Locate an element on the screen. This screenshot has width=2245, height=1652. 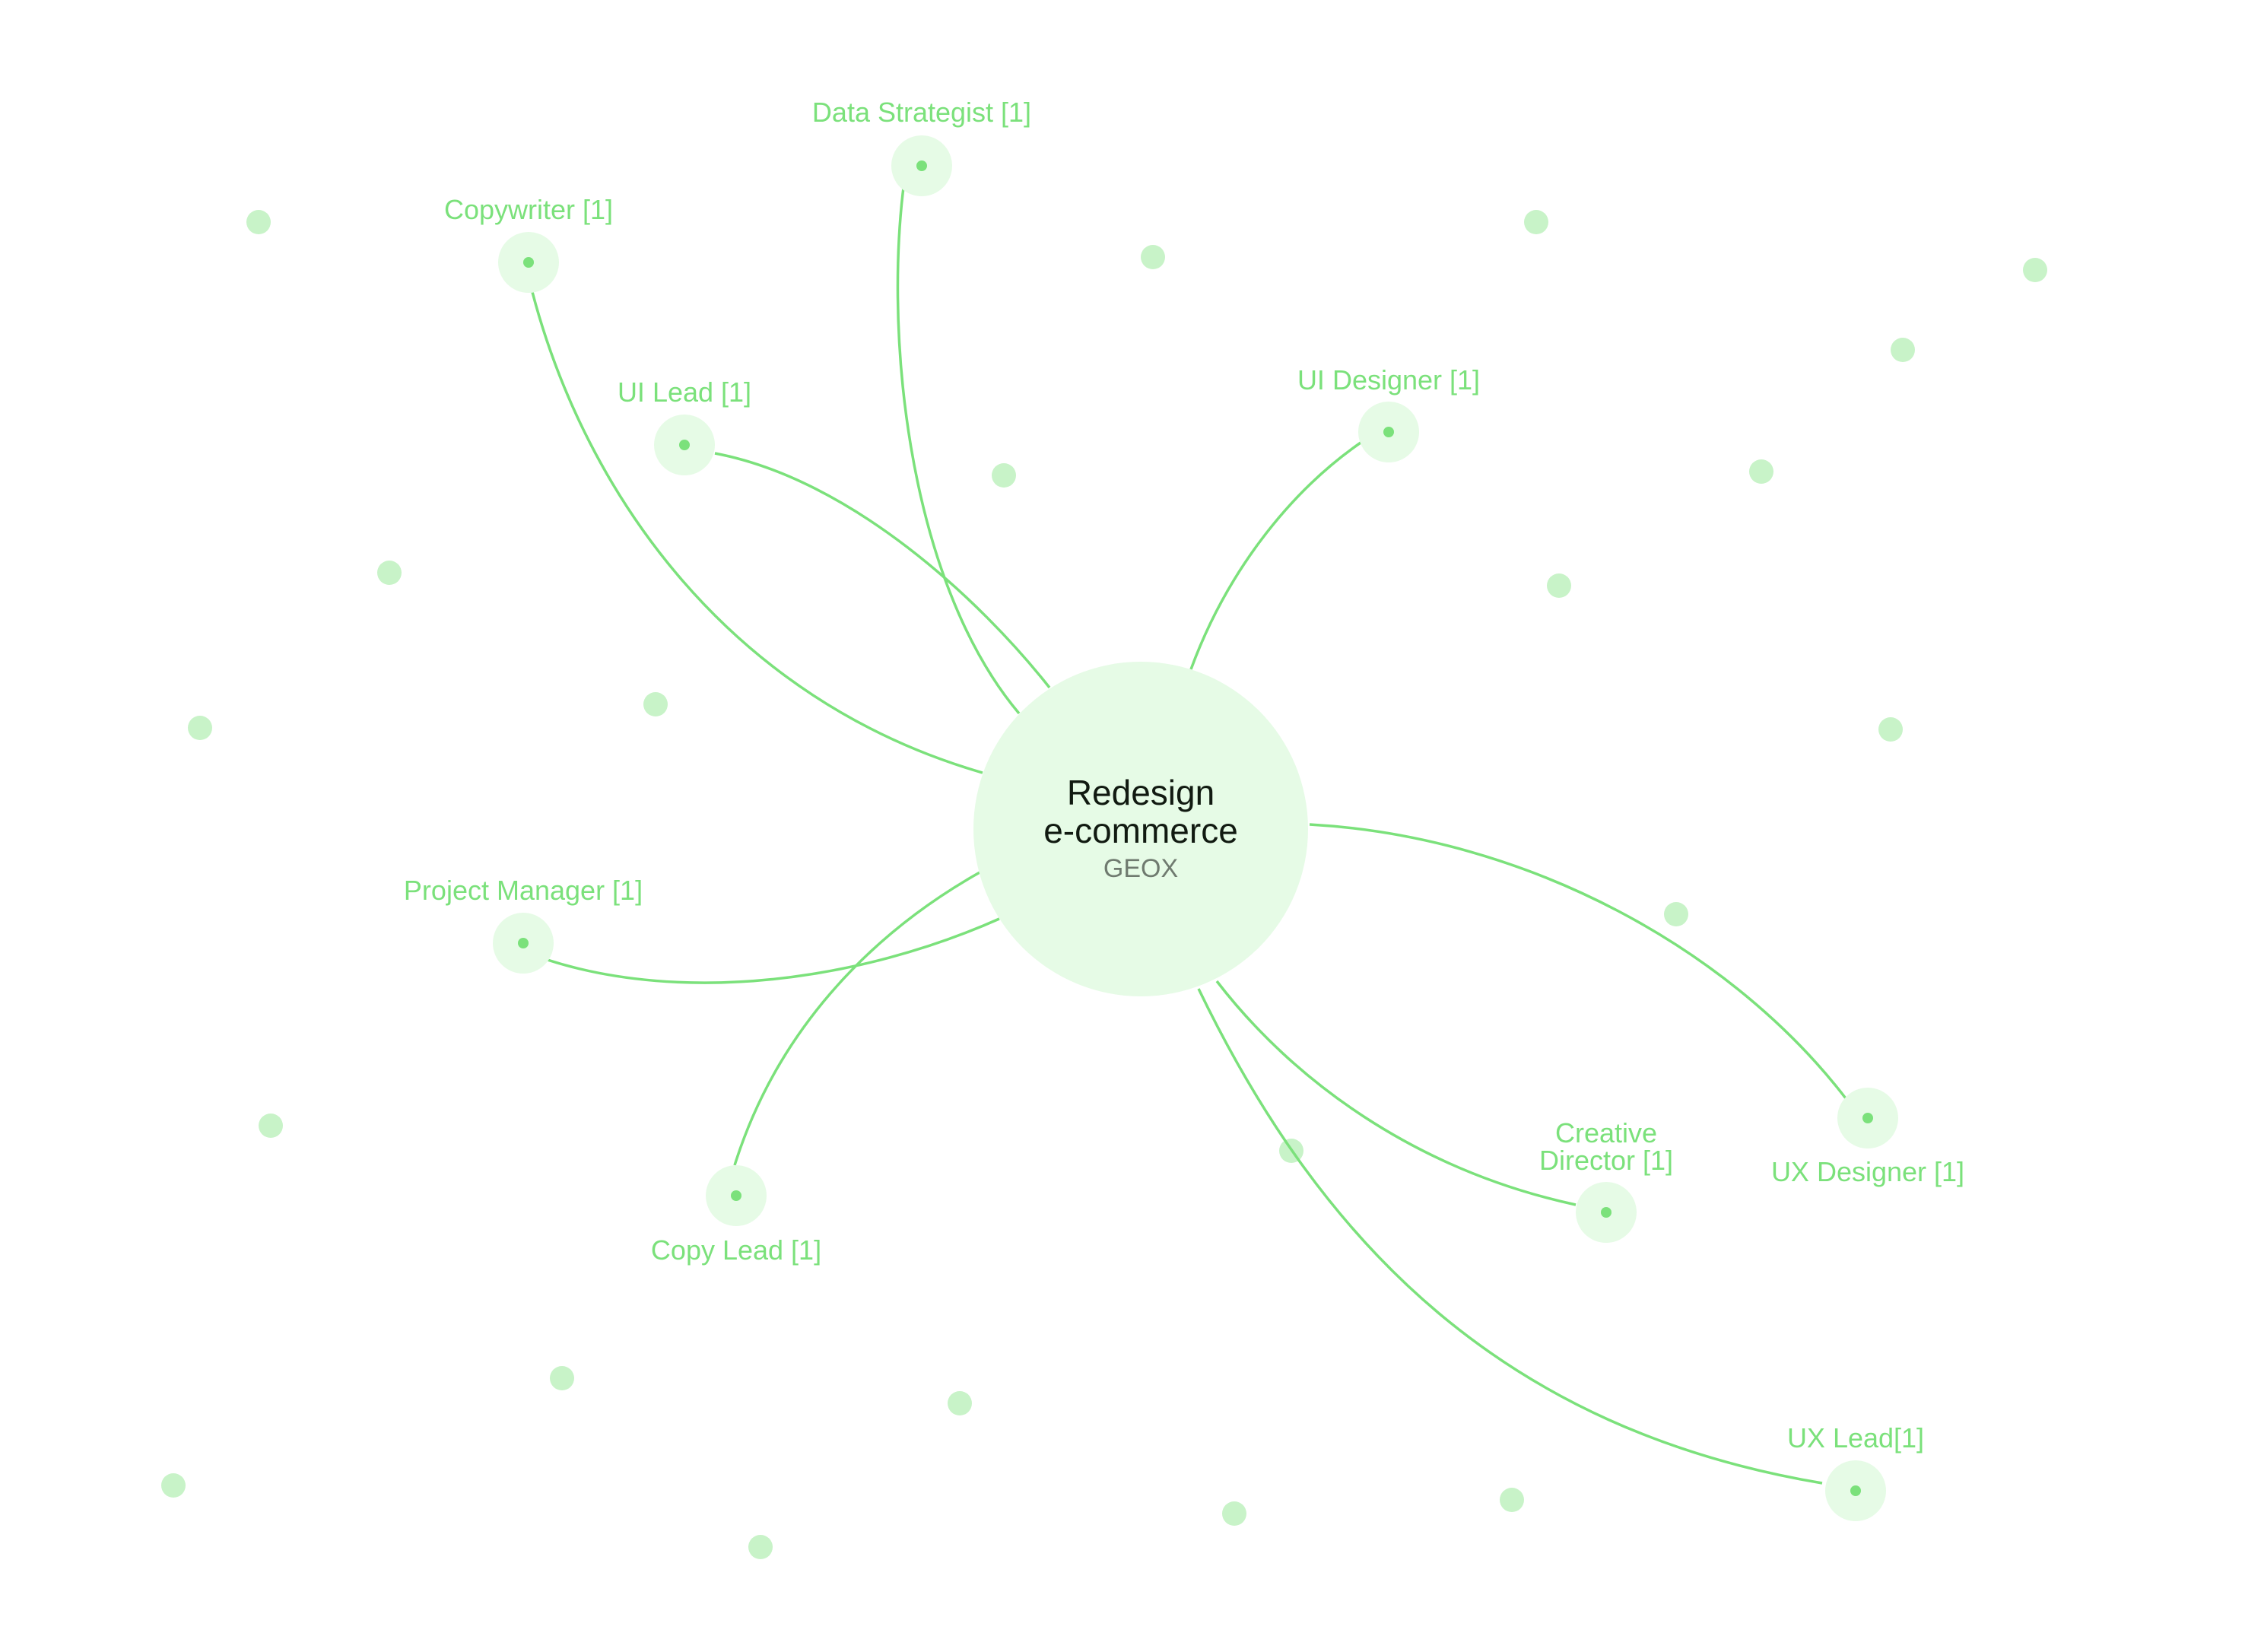
role-label-copywriter: Copywriter [1] is located at coordinates (528, 209).